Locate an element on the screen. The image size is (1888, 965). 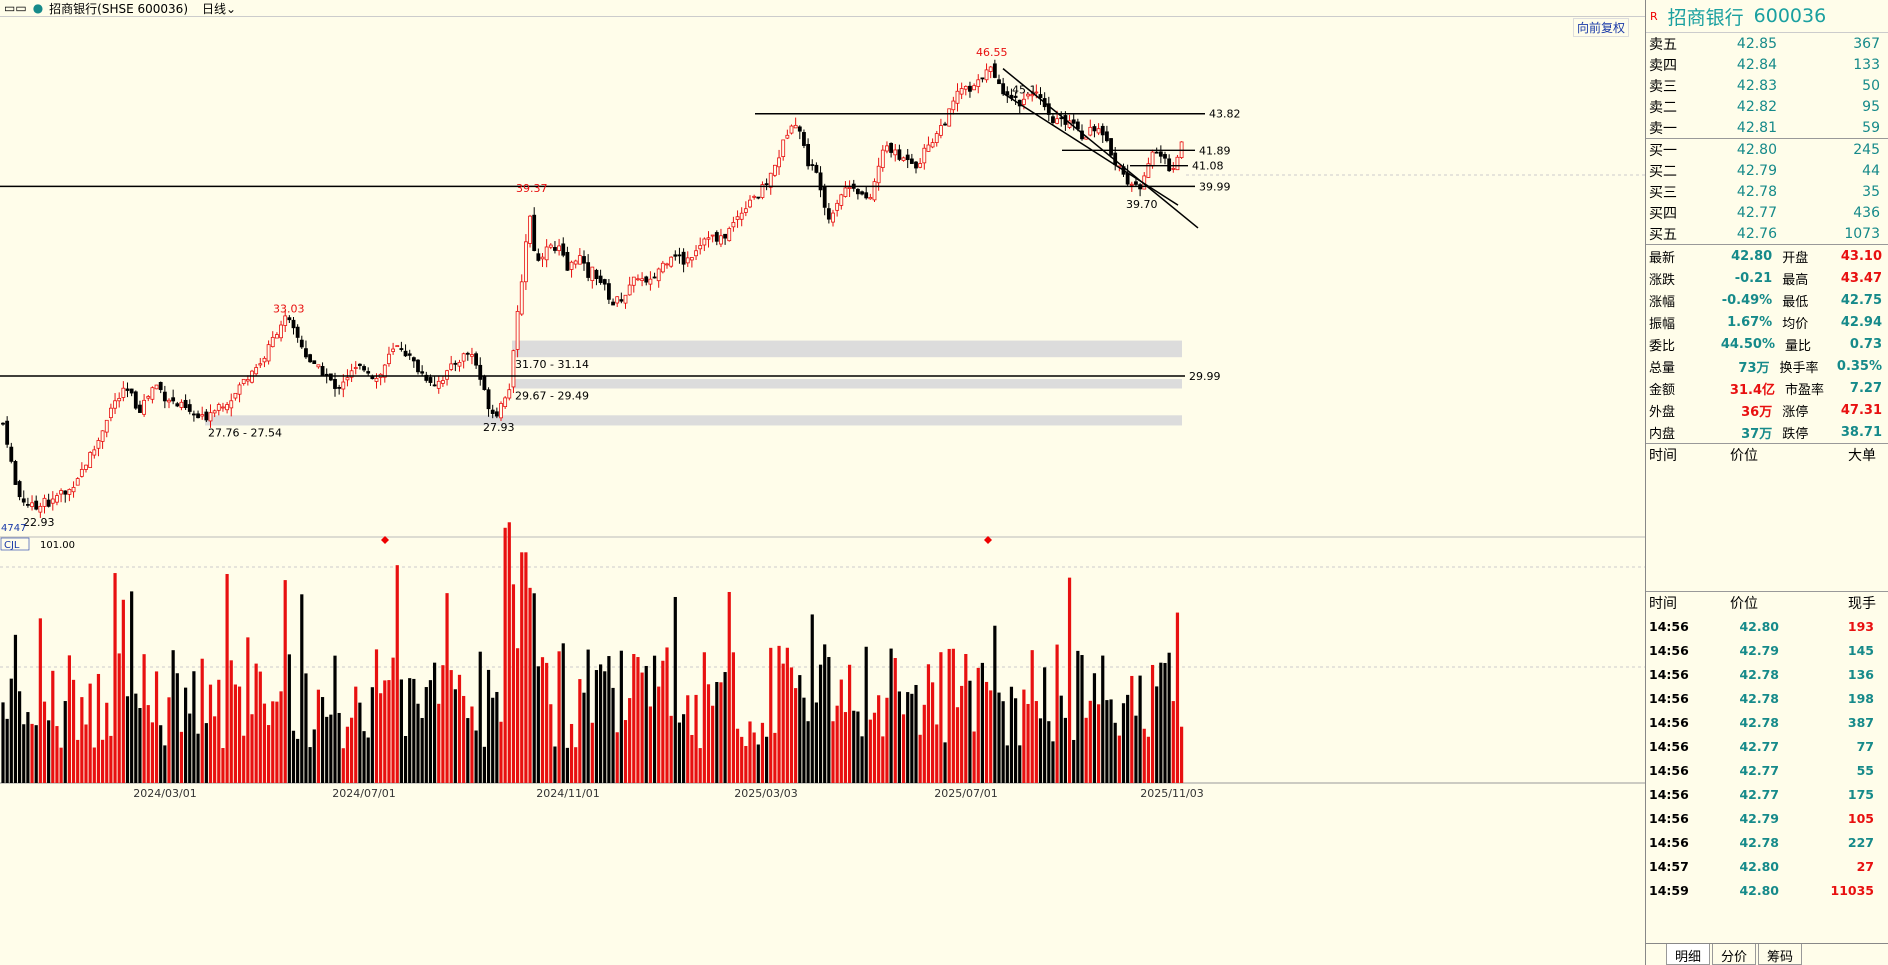
volume-indicator-value: 101.00 is located at coordinates (57, 545).